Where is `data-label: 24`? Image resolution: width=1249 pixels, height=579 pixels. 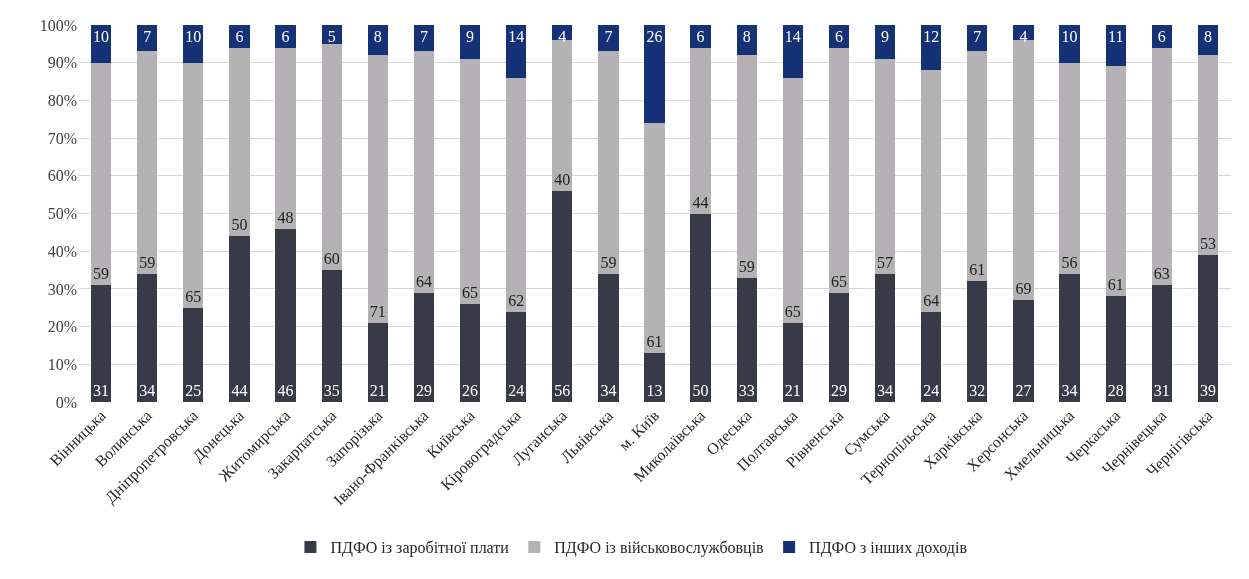 data-label: 24 is located at coordinates (931, 390).